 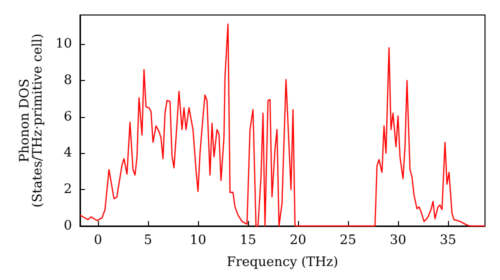 I want to click on y-tick-label: 4, so click(x=68, y=153).